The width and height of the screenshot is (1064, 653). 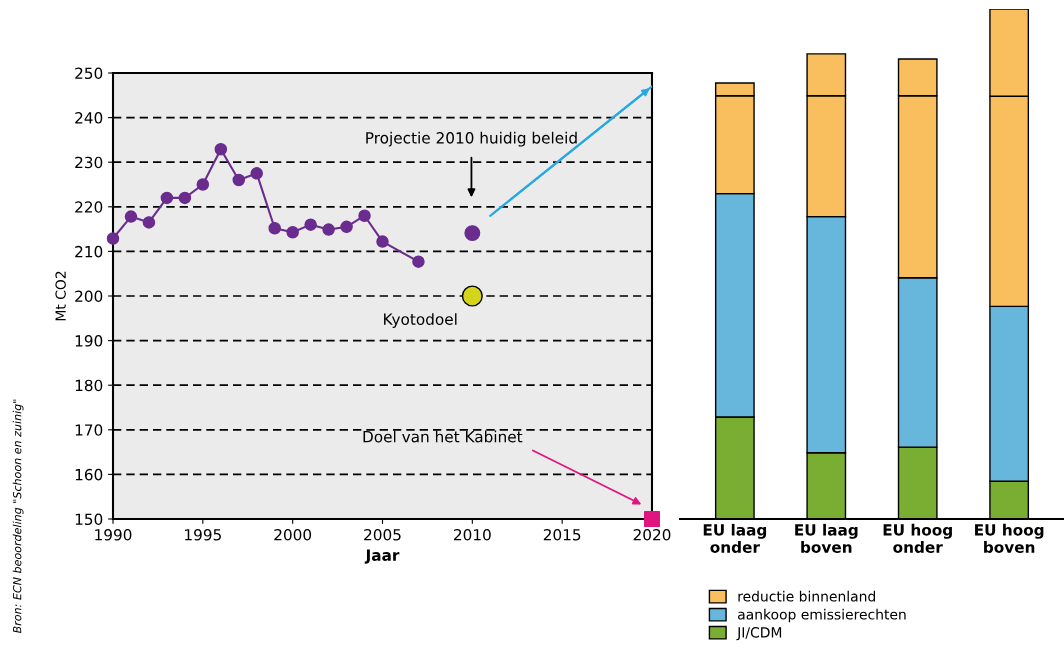 What do you see at coordinates (89, 207) in the screenshot?
I see `y-tick-label: 220` at bounding box center [89, 207].